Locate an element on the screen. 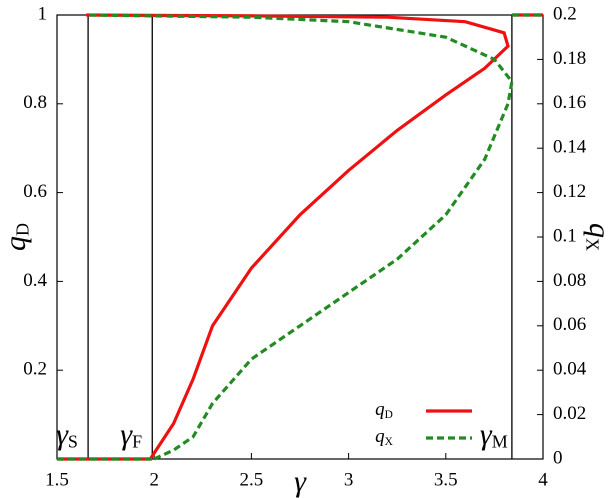 Image resolution: width=614 pixels, height=498 pixels. y-tick-label: 0.4 is located at coordinates (35, 280).